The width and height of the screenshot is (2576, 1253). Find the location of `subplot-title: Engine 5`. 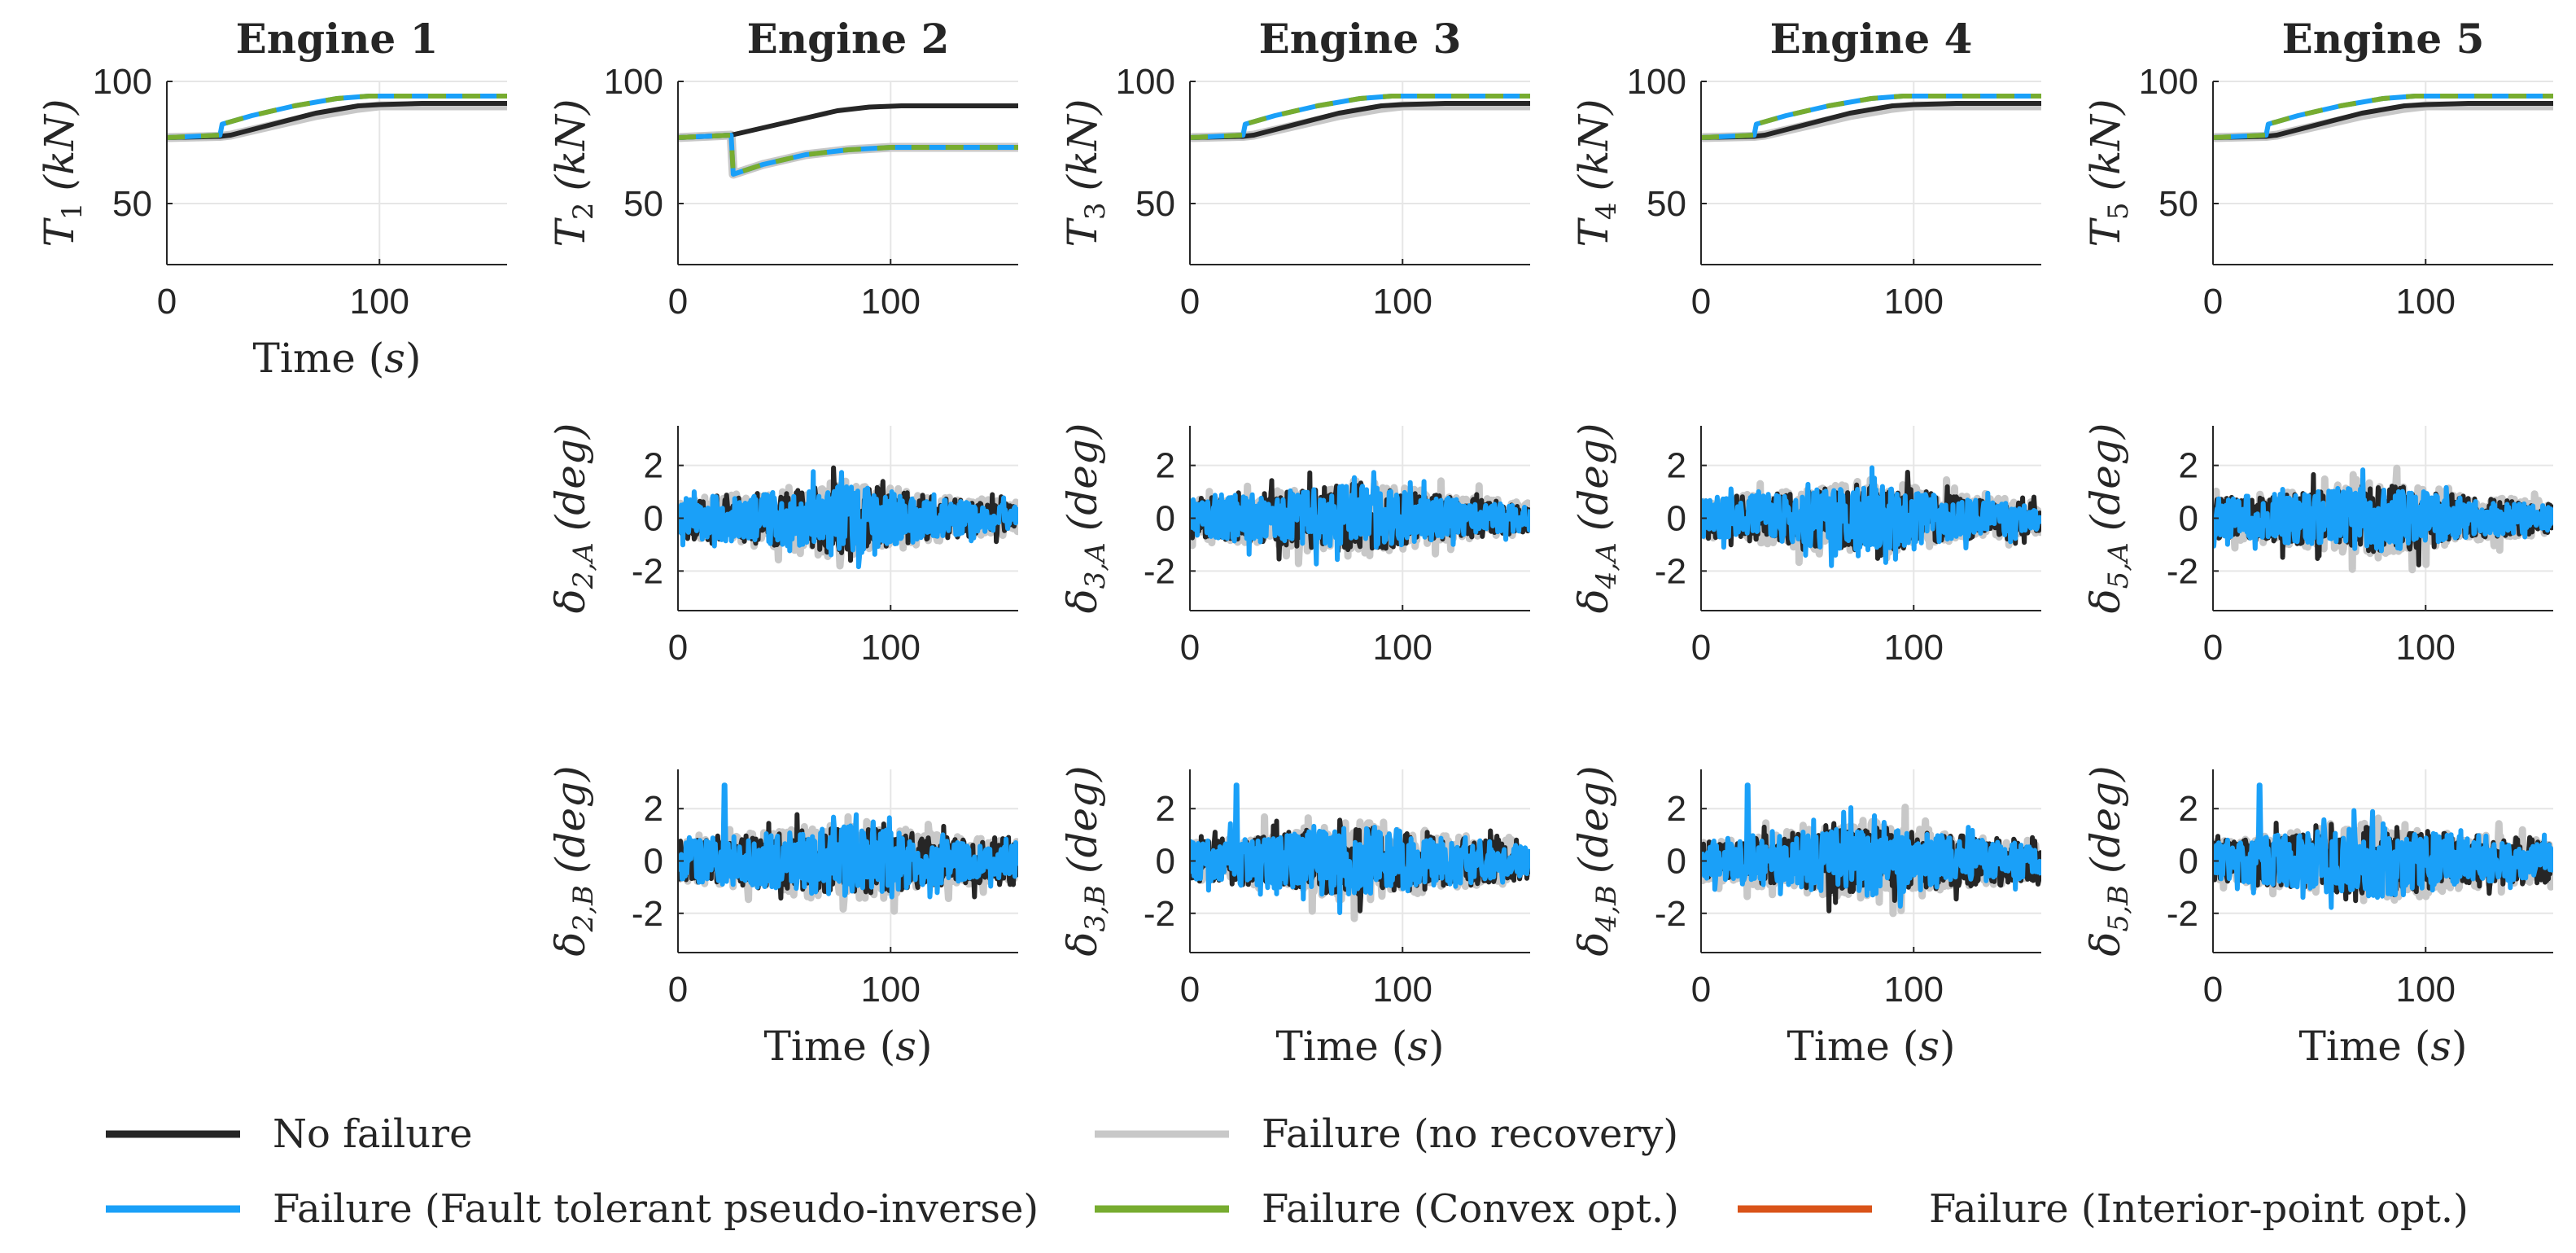

subplot-title: Engine 5 is located at coordinates (2383, 39).